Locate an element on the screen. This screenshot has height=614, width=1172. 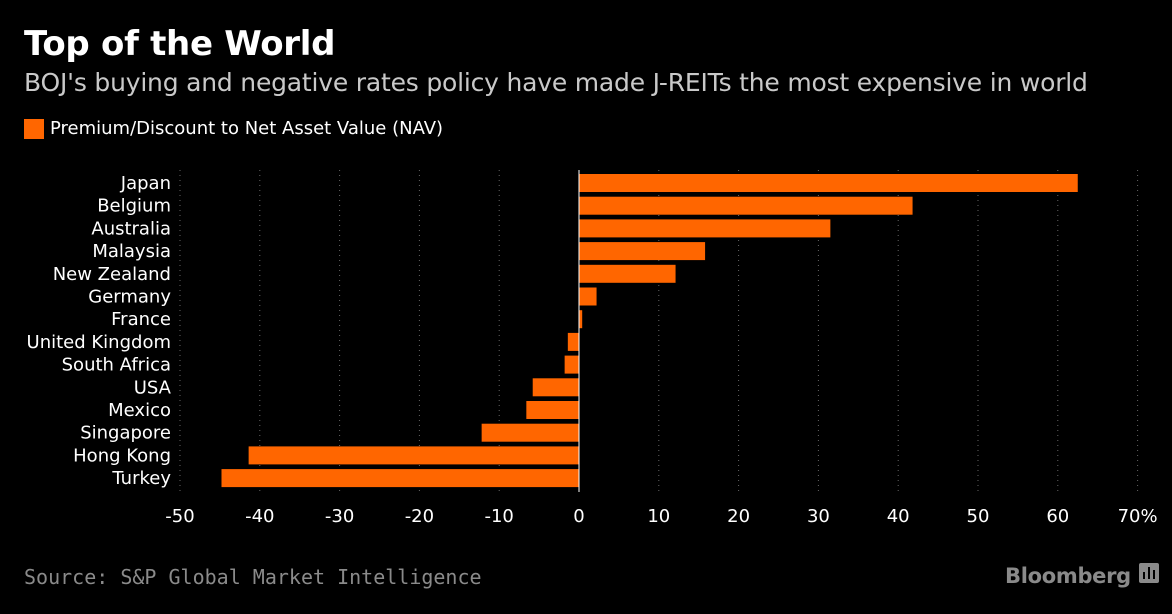
legend-swatch is located at coordinates (34, 128).